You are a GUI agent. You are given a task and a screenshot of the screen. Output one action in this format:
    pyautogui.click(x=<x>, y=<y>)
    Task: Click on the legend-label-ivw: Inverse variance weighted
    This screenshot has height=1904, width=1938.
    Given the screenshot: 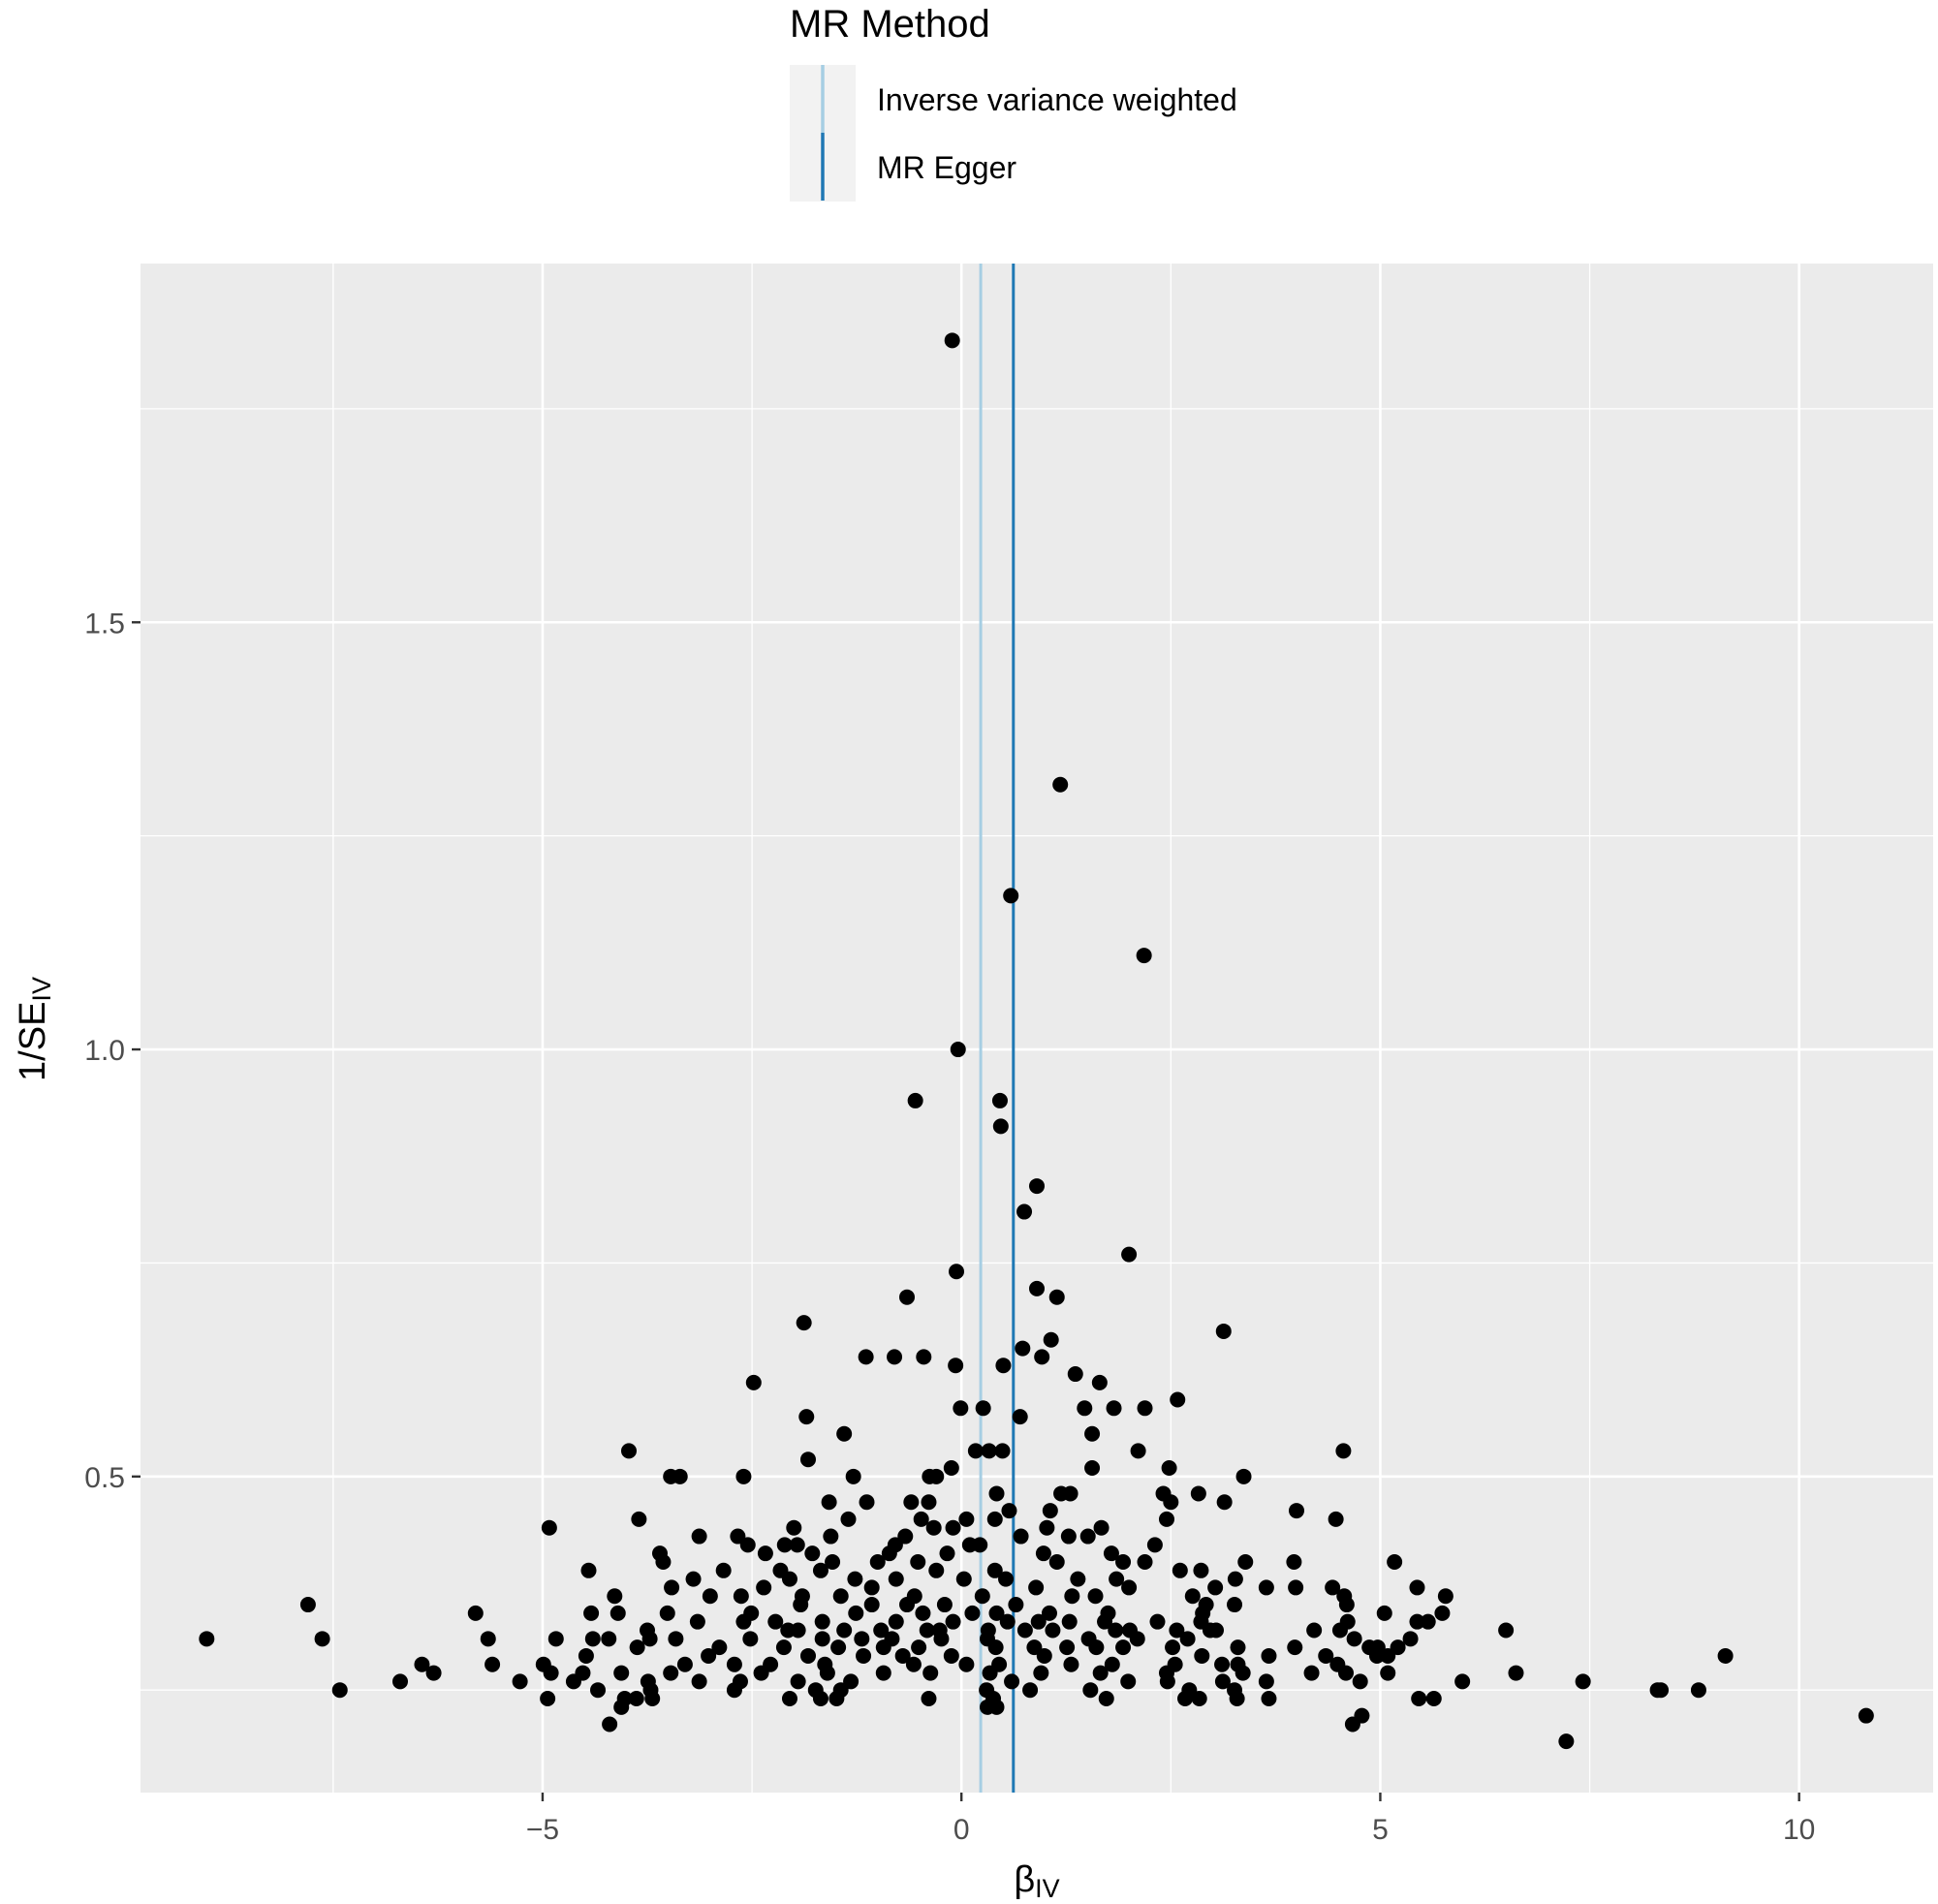 What is the action you would take?
    pyautogui.click(x=1057, y=100)
    